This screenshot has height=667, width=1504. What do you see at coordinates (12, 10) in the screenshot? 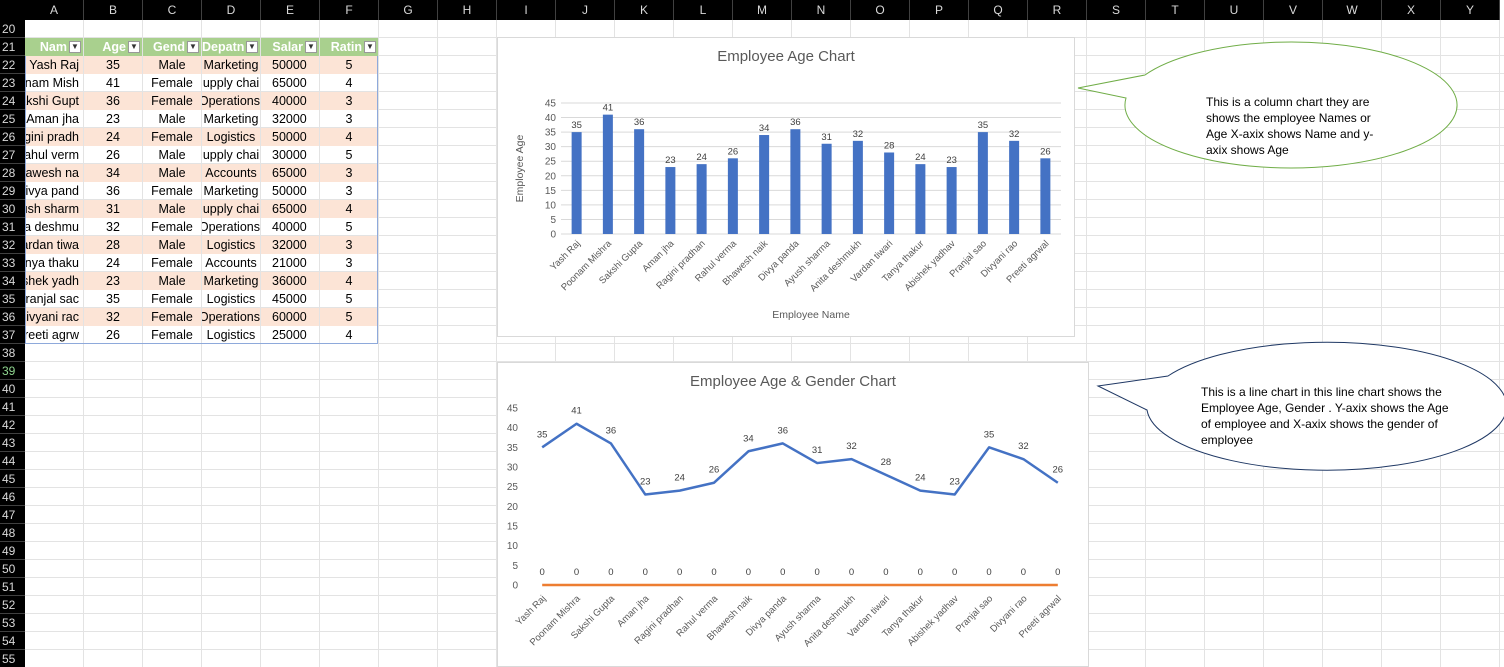
I see `select-all-corner` at bounding box center [12, 10].